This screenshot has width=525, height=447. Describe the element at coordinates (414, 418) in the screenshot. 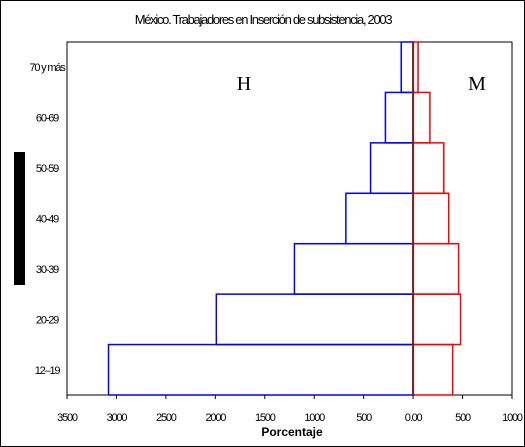

I see `x-tick-label: 0.00` at that location.